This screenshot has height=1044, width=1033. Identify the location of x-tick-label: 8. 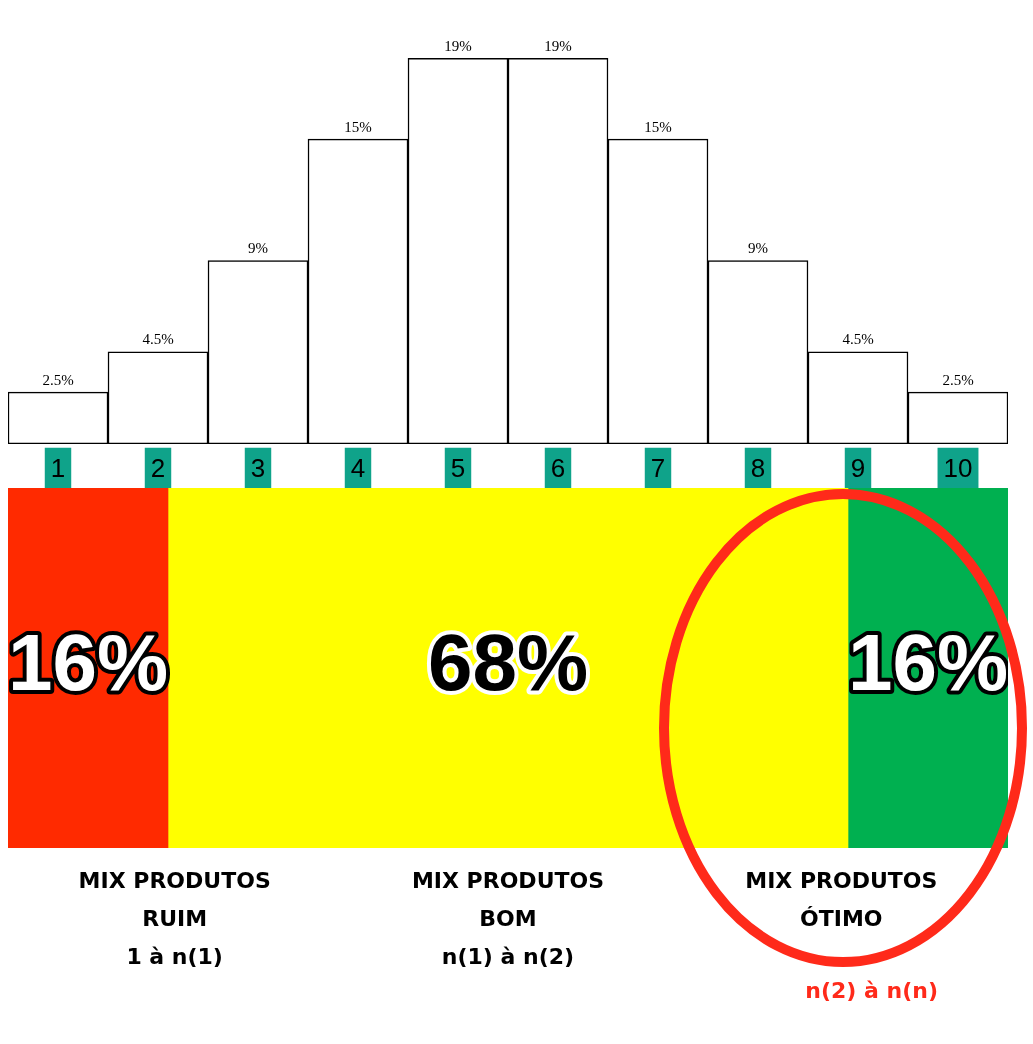
(758, 467).